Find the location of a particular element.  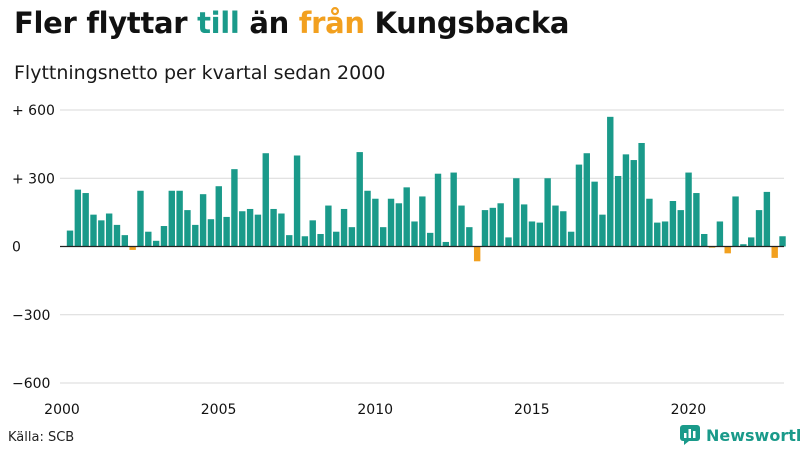

newsworthy-logo-icon is located at coordinates (690, 435).